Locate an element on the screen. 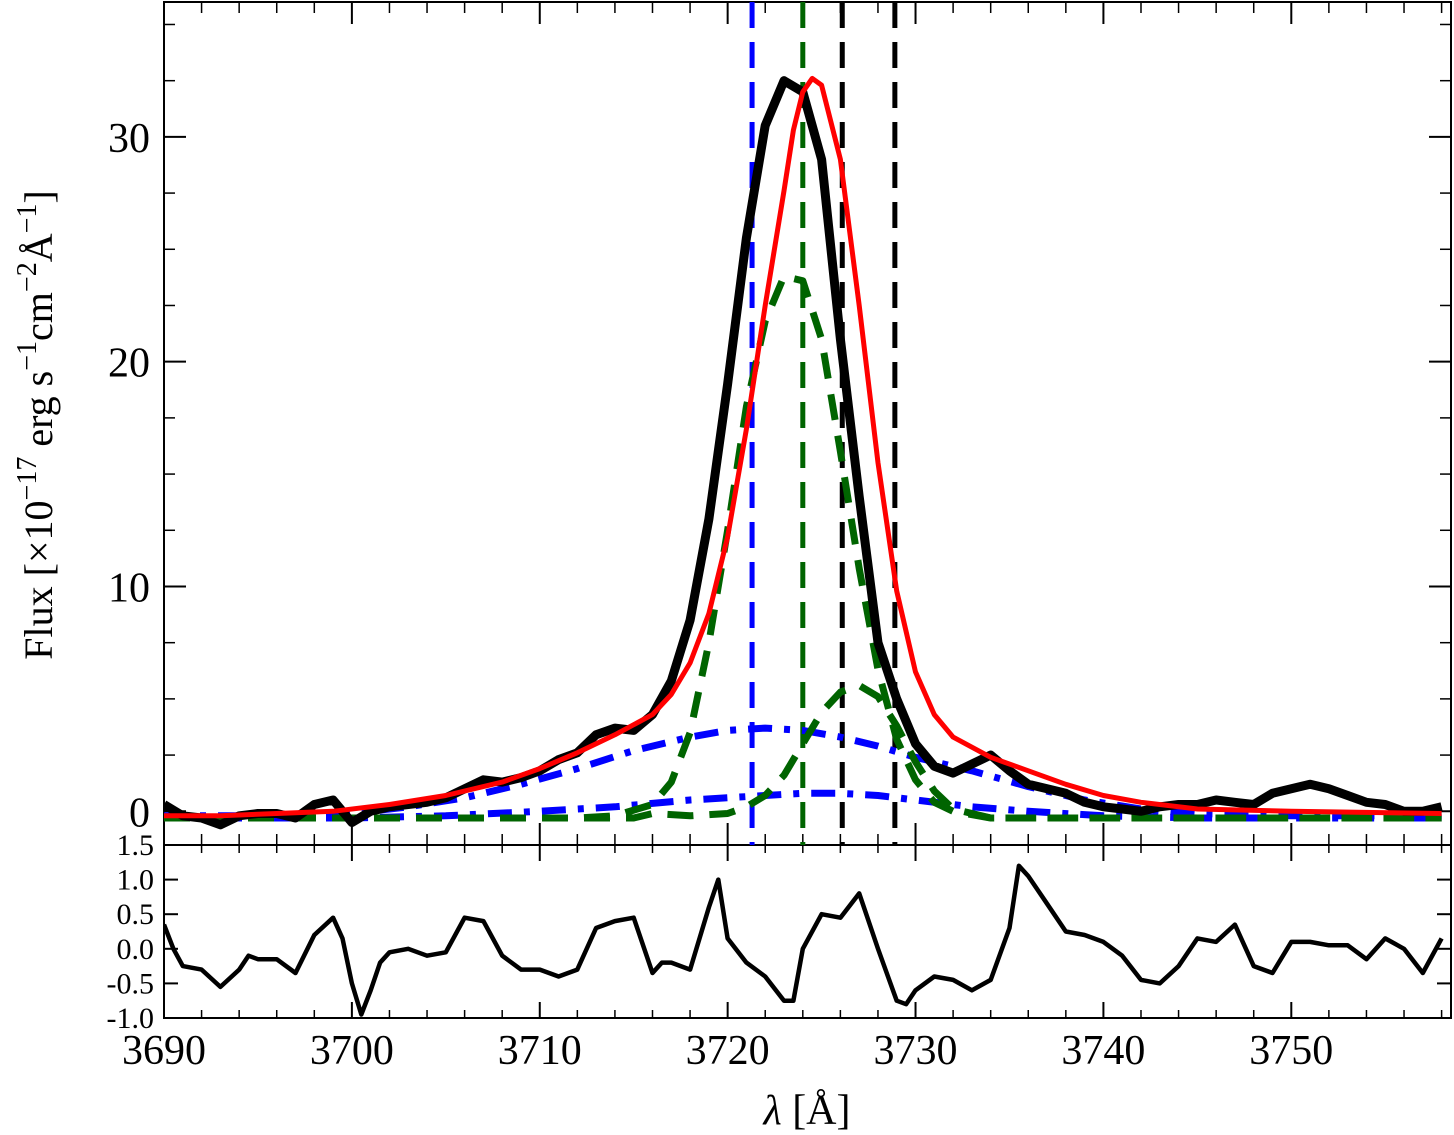  y-axis-title-exp3: −2 is located at coordinates (27, 277).